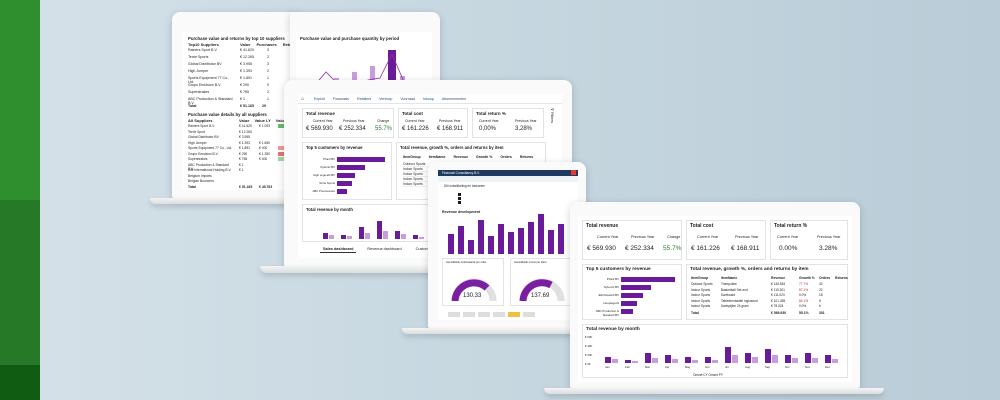  What do you see at coordinates (454, 99) in the screenshot?
I see `nav-tab: Abonnementen` at bounding box center [454, 99].